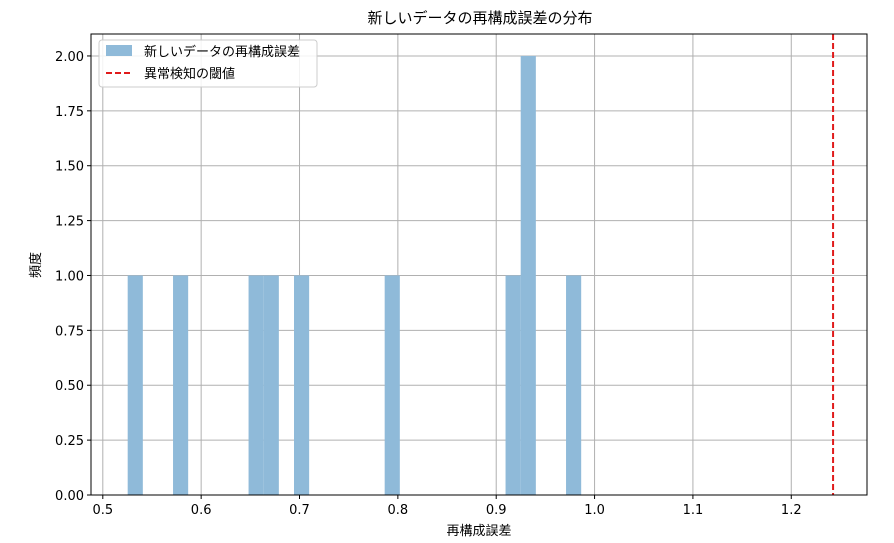  Describe the element at coordinates (69, 57) in the screenshot. I see `y-tick-label: 2.00` at that location.